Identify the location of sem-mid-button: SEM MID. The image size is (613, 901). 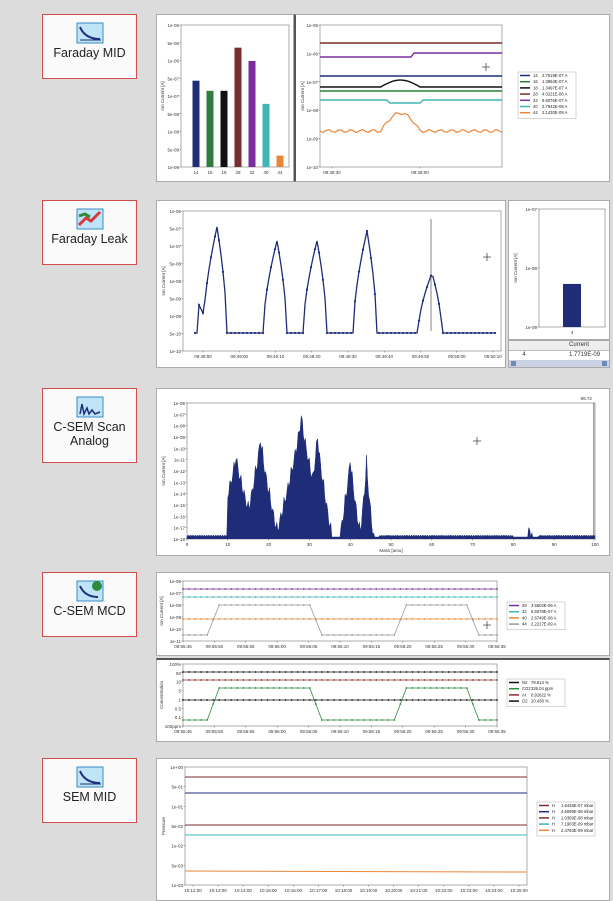
(89, 790).